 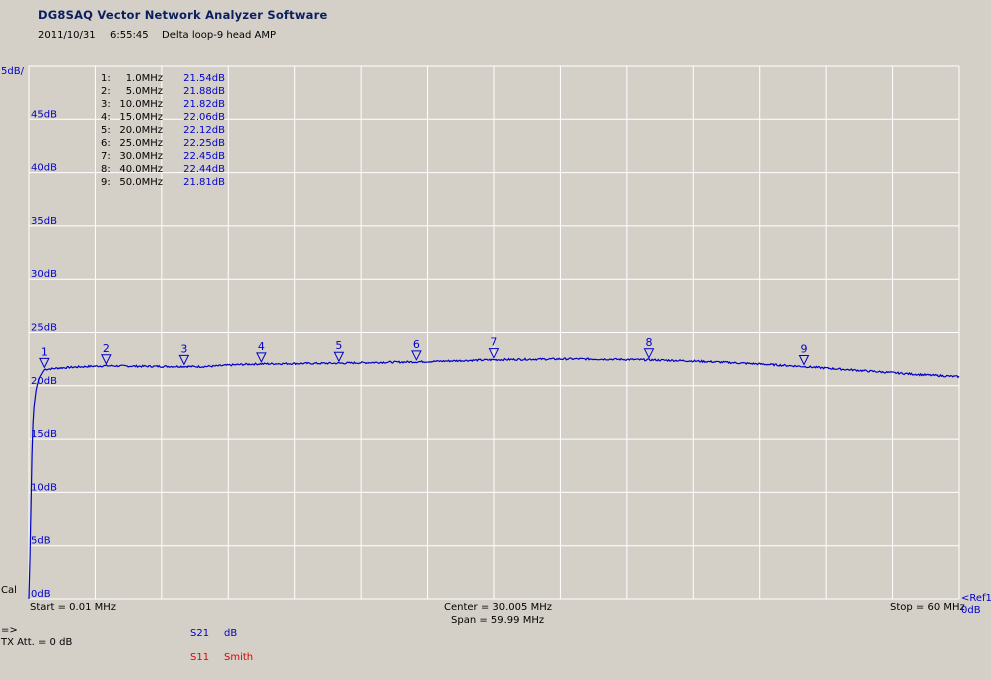 What do you see at coordinates (106, 130) in the screenshot?
I see `marker-table-id: 5:` at bounding box center [106, 130].